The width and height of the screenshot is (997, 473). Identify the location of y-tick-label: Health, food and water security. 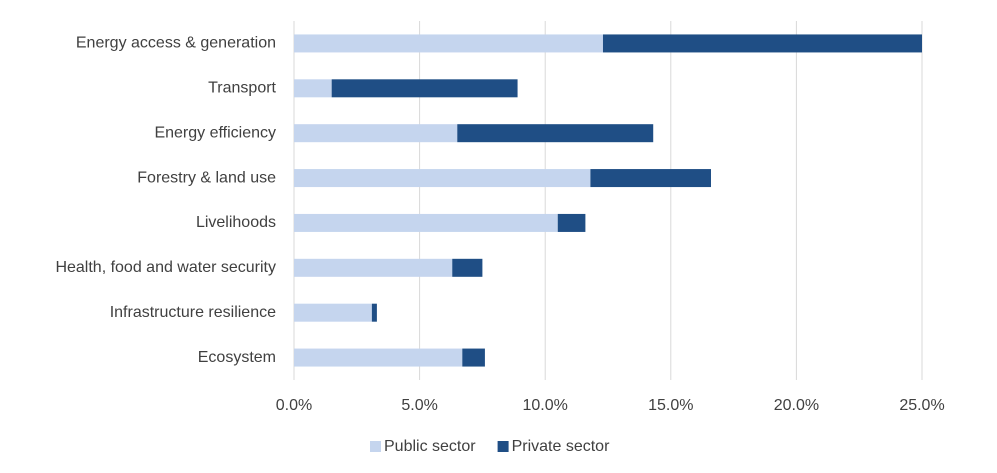
(165, 267).